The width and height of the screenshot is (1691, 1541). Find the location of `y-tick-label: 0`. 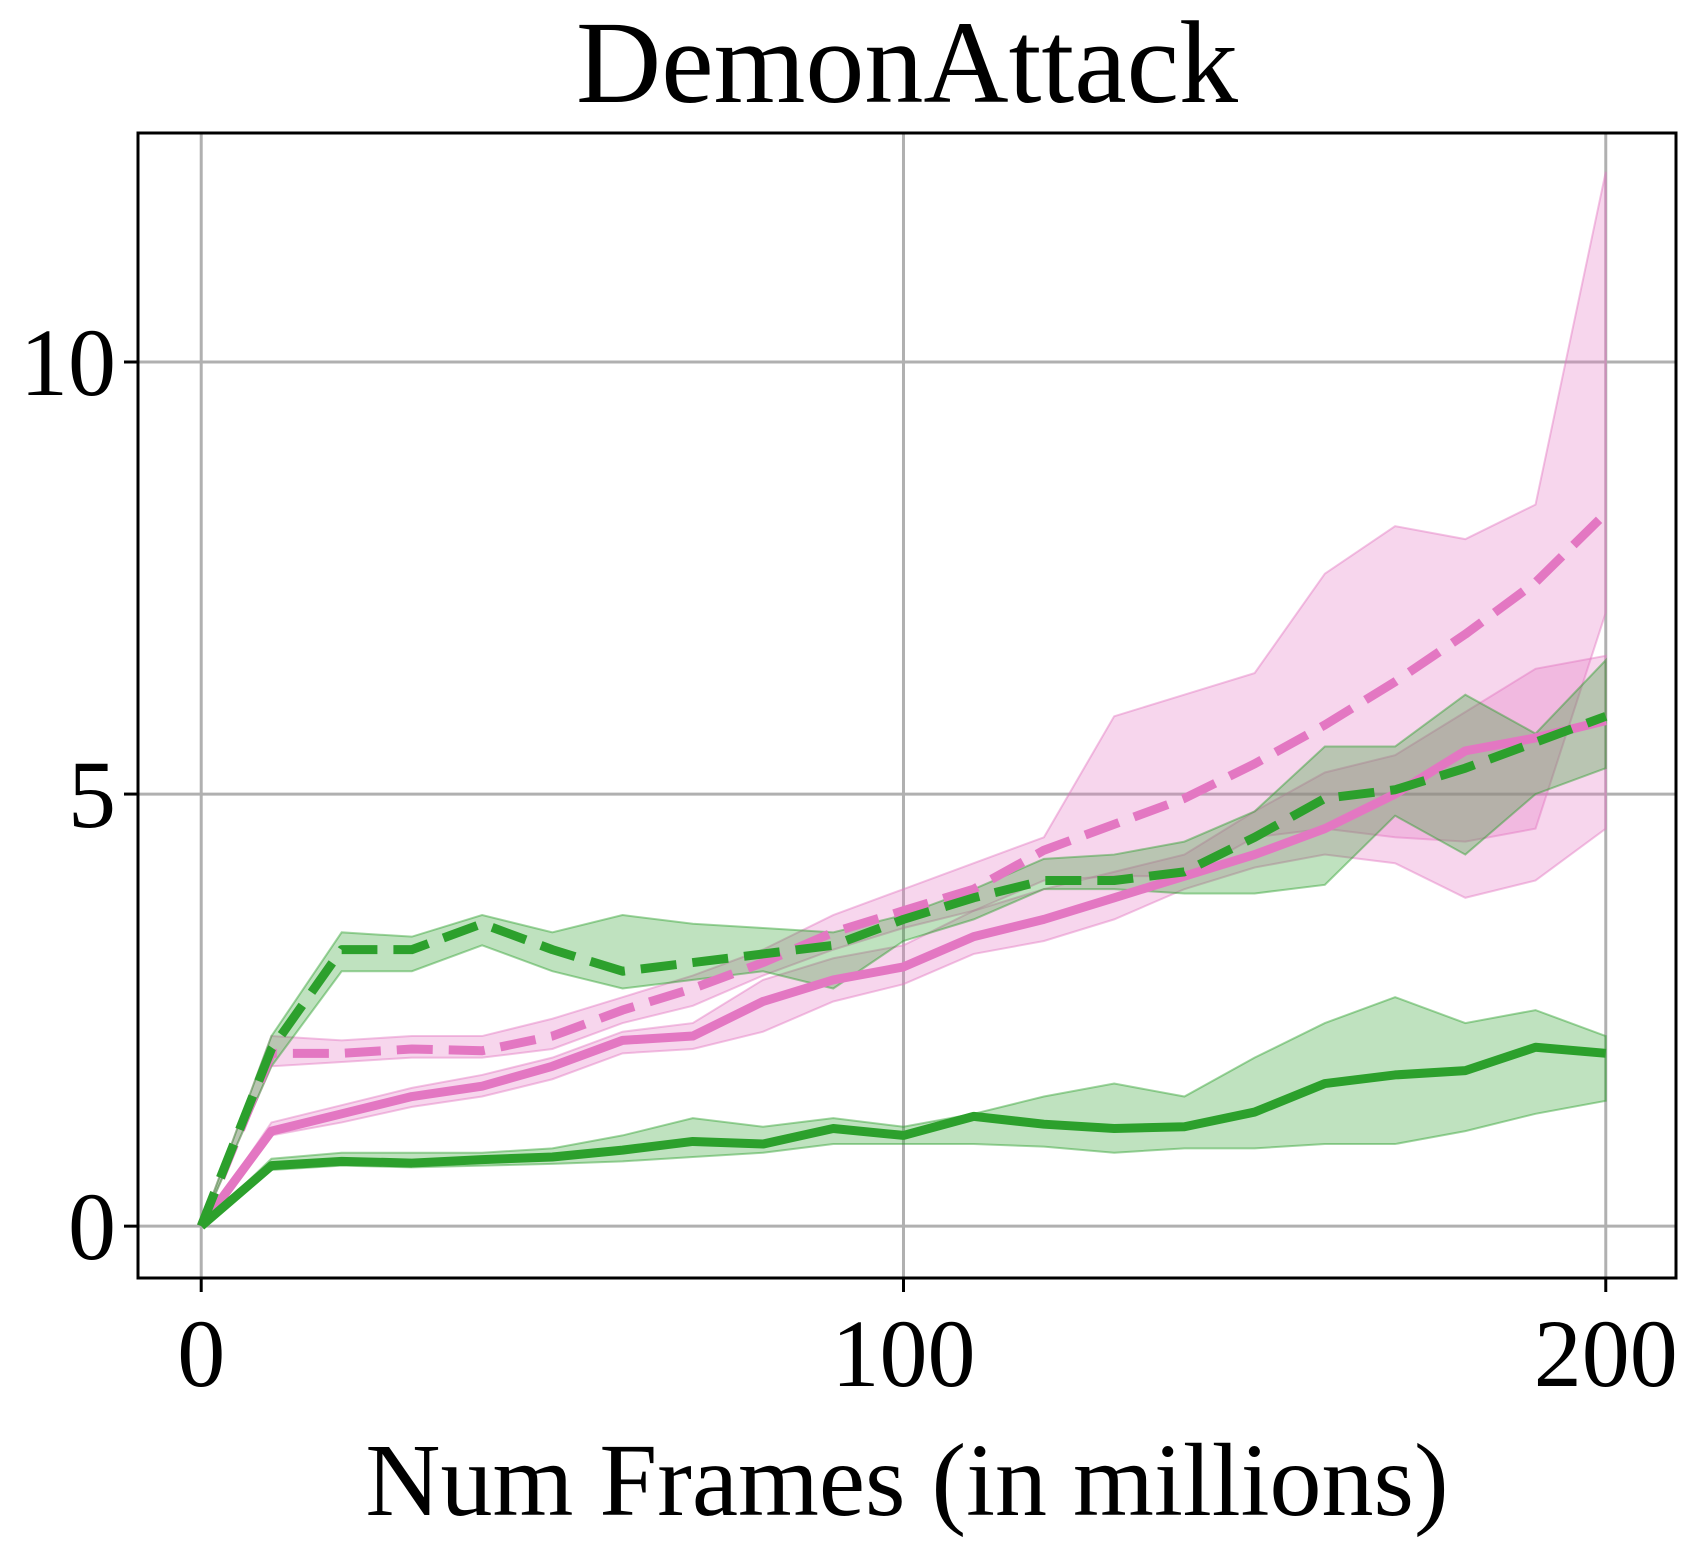

y-tick-label: 0 is located at coordinates (92, 1226).